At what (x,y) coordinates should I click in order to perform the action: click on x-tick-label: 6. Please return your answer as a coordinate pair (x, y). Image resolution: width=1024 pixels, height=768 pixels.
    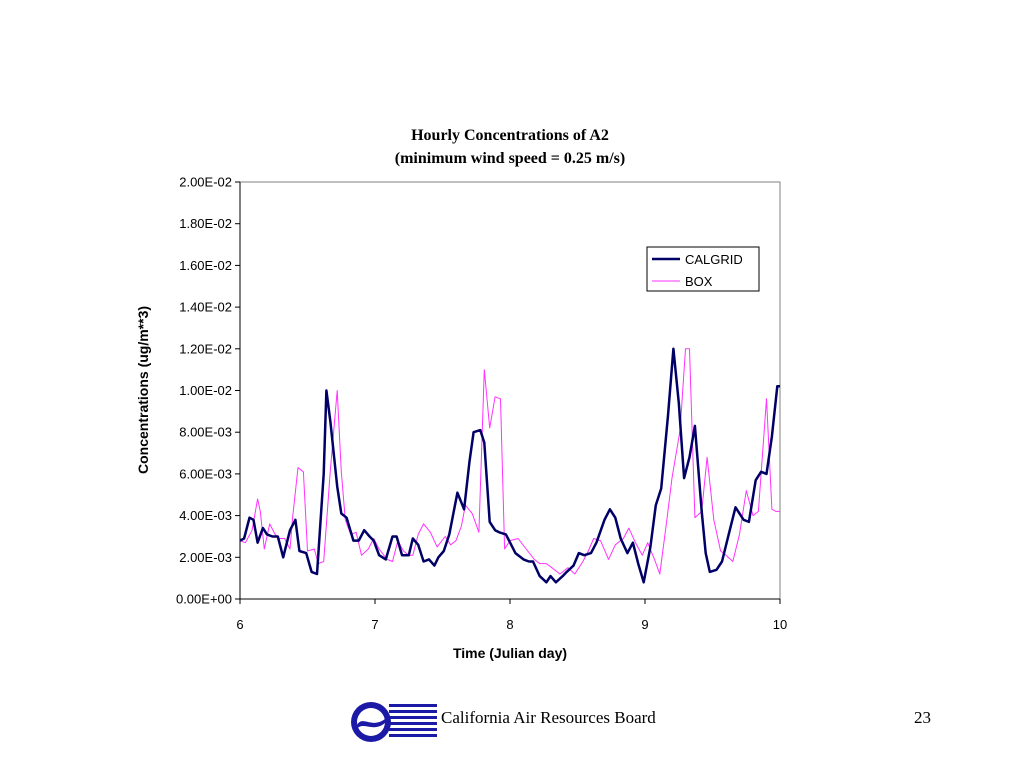
    Looking at the image, I should click on (239, 624).